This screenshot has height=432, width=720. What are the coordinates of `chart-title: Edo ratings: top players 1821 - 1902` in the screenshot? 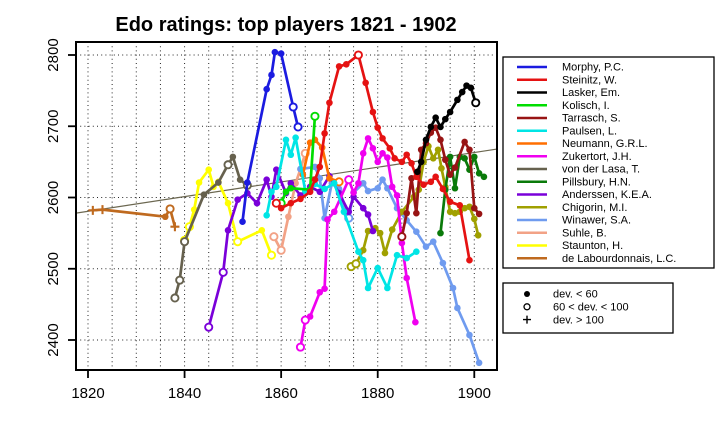 It's located at (285, 25).